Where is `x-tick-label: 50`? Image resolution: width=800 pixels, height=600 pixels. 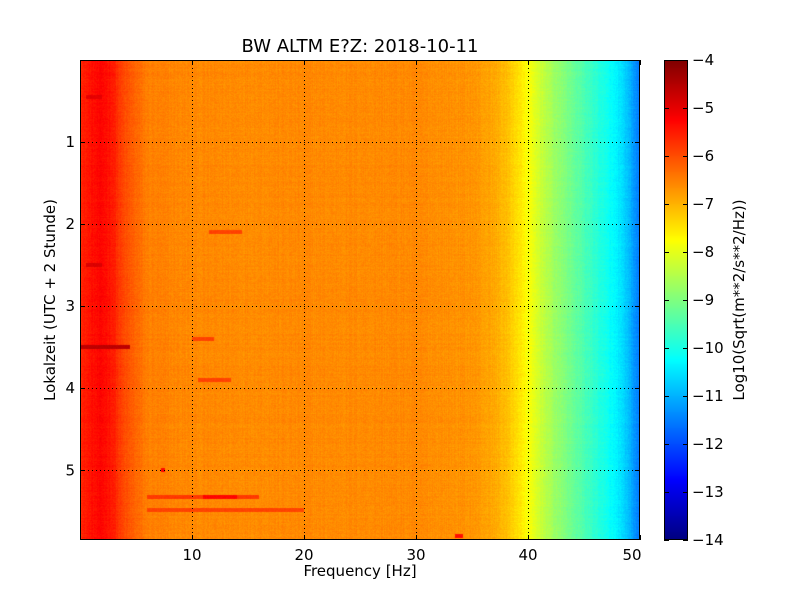 x-tick-label: 50 is located at coordinates (631, 555).